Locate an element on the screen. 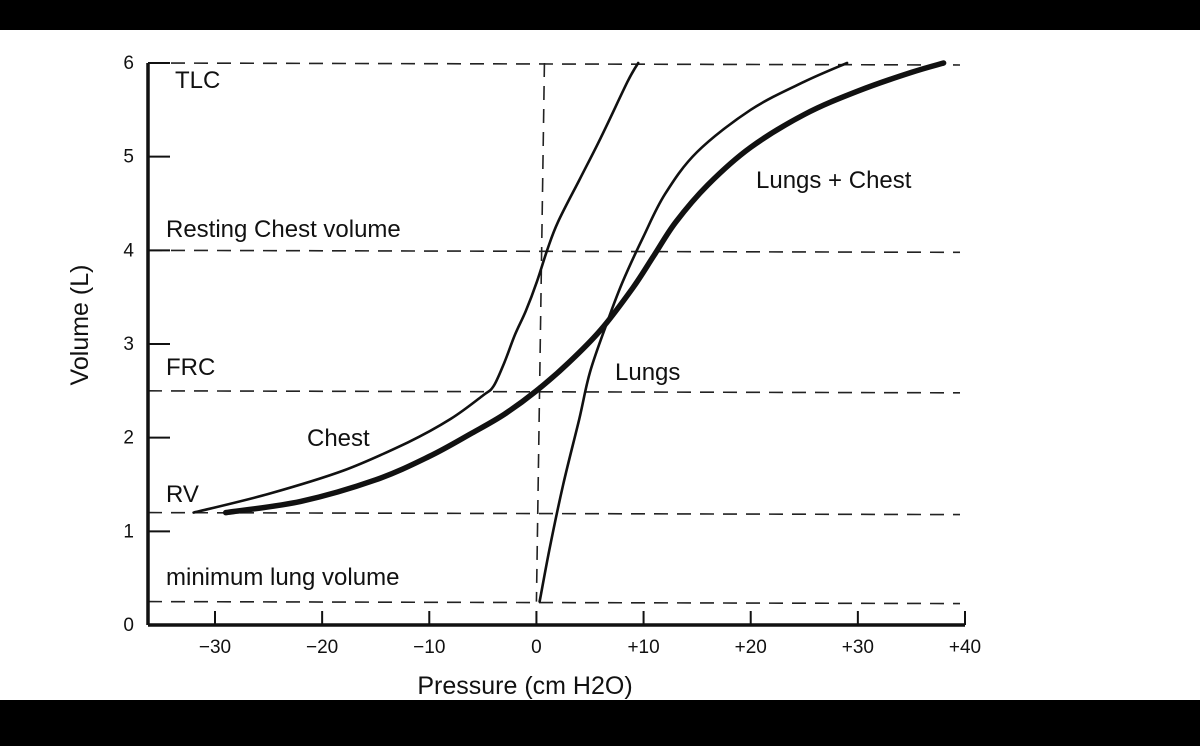 This screenshot has height=746, width=1200. label-lungs: Lungs is located at coordinates (647, 372).